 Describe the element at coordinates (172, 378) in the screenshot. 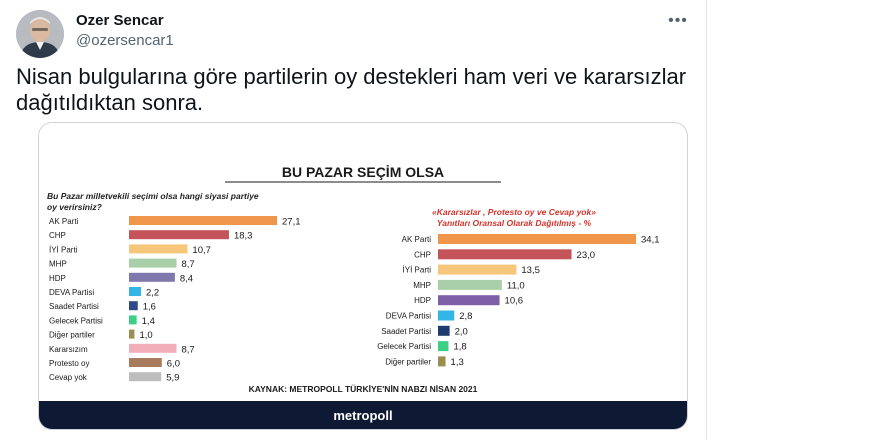

I see `bar-value-label: 5,9` at that location.